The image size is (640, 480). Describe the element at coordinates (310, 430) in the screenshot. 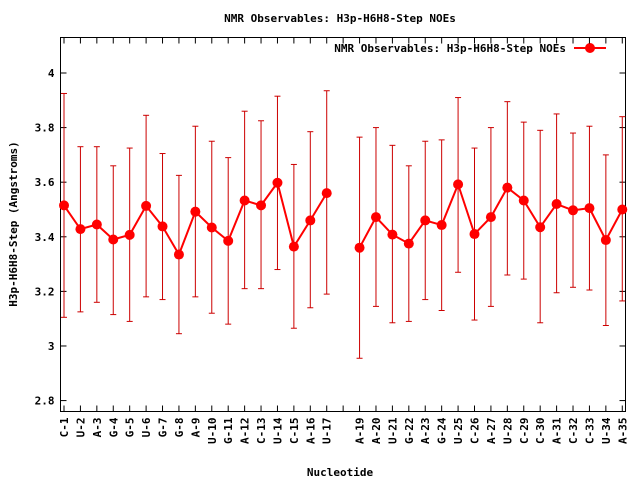

I see `x-tick-label: A-16` at that location.